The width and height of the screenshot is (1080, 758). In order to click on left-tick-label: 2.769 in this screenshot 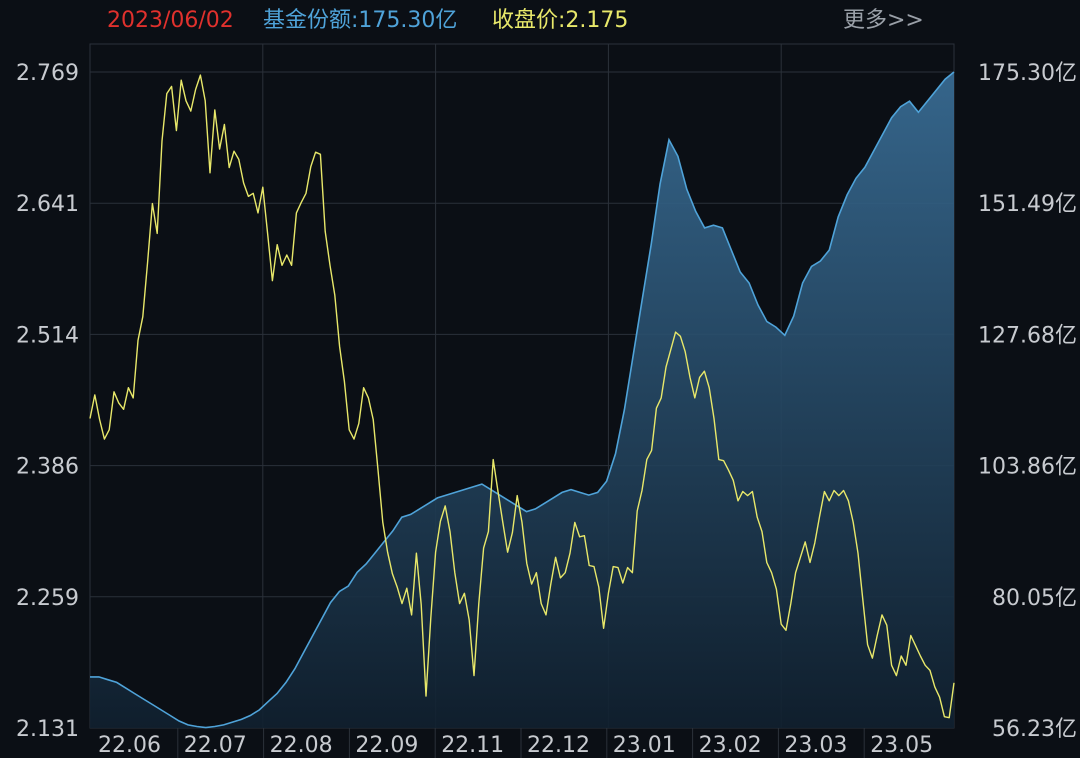, I will do `click(47, 73)`.